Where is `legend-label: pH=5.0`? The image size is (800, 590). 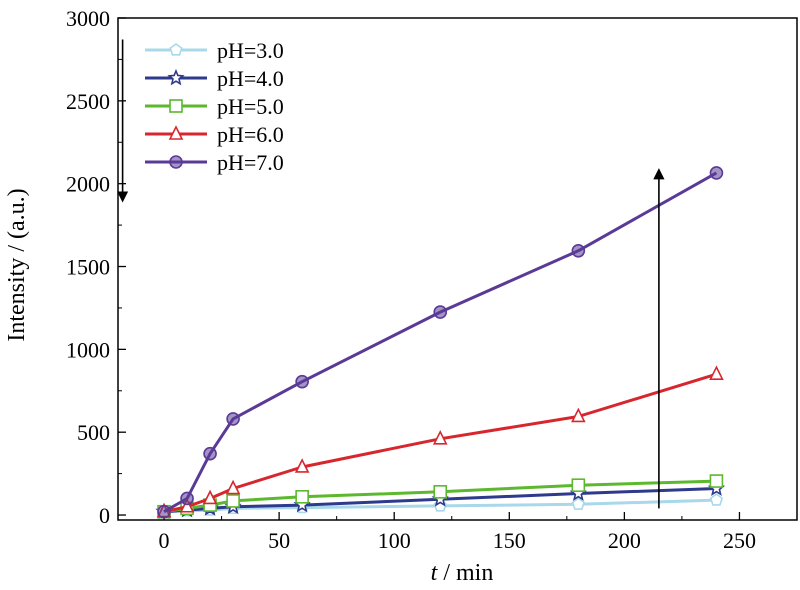 legend-label: pH=5.0 is located at coordinates (250, 106).